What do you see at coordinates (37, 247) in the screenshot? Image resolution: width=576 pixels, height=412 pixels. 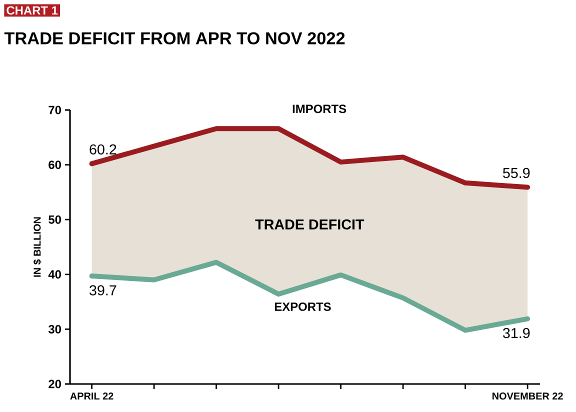 I see `y-axis-title: IN $ BILLION` at bounding box center [37, 247].